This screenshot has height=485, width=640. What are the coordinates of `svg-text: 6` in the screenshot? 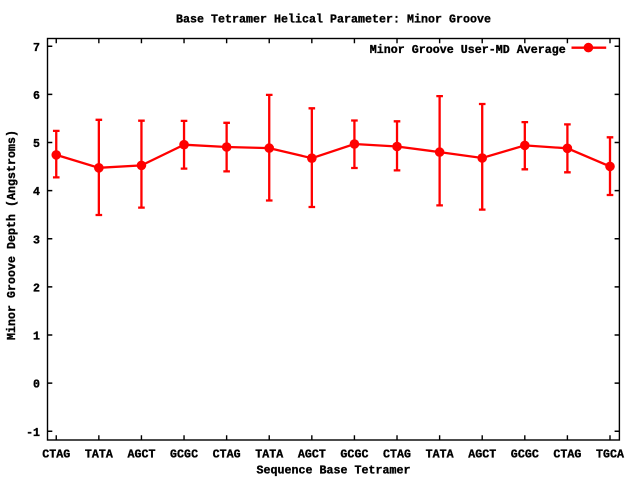 It's located at (36, 96).